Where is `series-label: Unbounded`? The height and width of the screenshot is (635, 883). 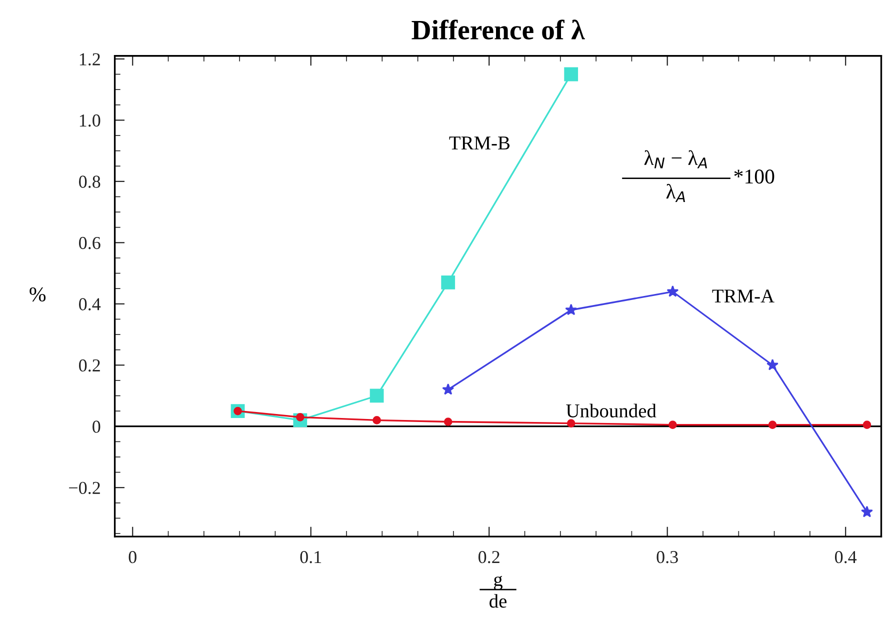 series-label: Unbounded is located at coordinates (611, 411).